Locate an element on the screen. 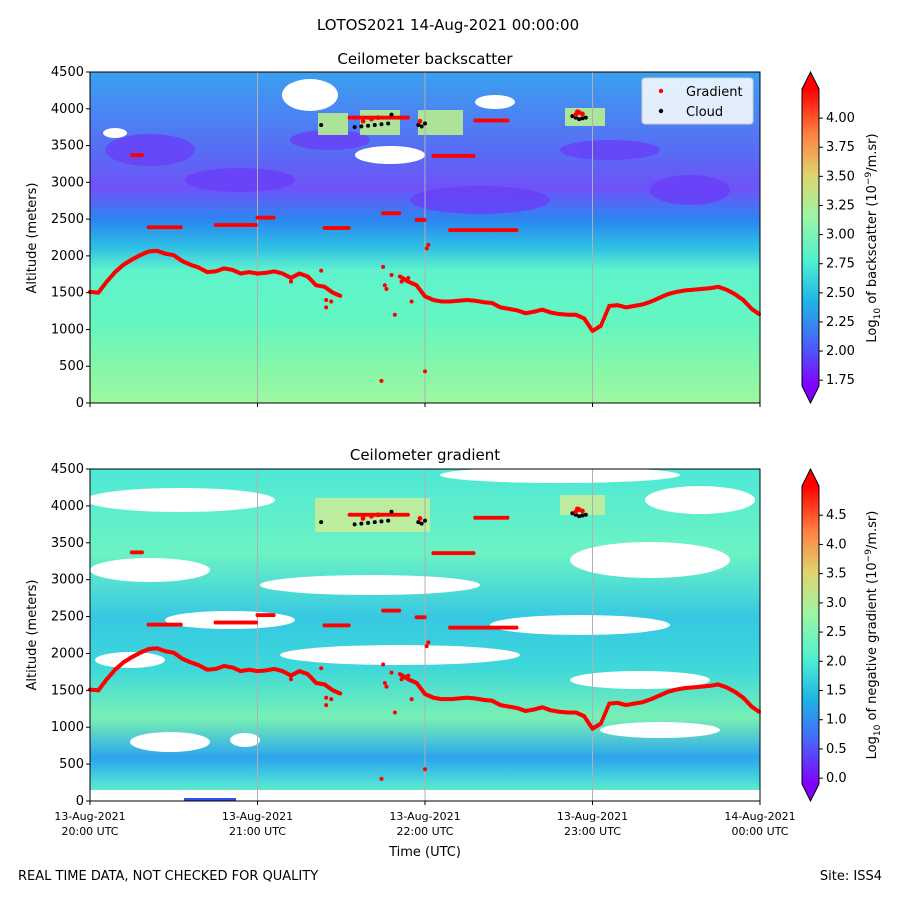  x-tick-time-label: 22:00 UTC is located at coordinates (424, 831).